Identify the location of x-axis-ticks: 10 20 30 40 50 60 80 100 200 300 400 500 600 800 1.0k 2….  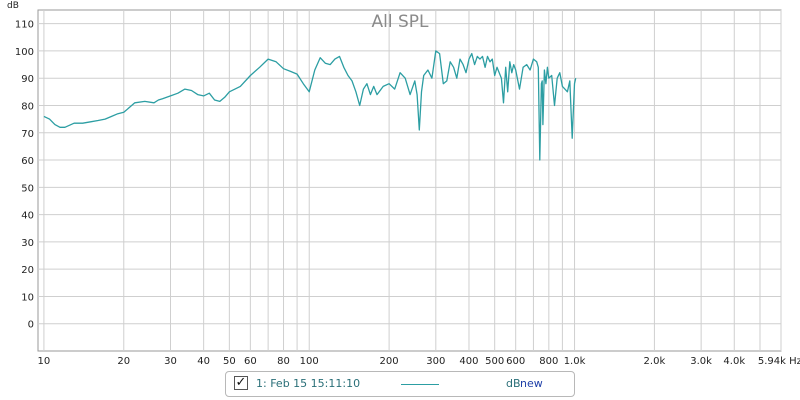
(419, 361).